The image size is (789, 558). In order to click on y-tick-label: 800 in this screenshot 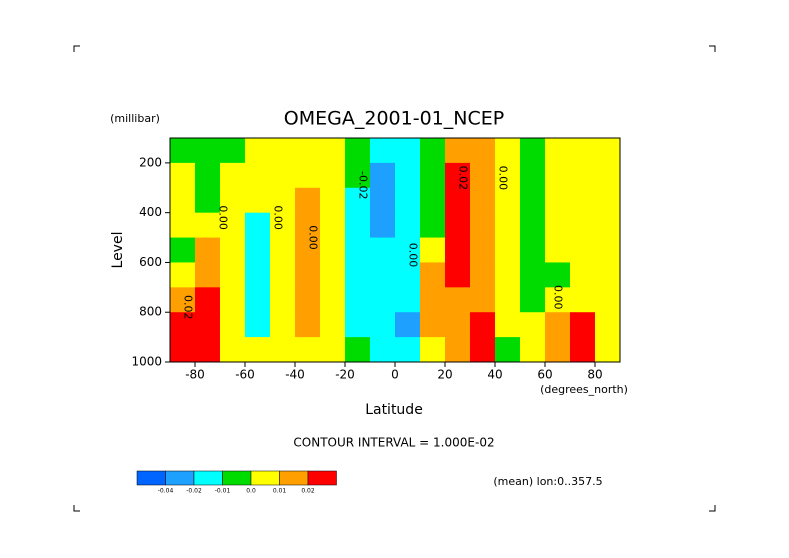, I will do `click(150, 312)`.